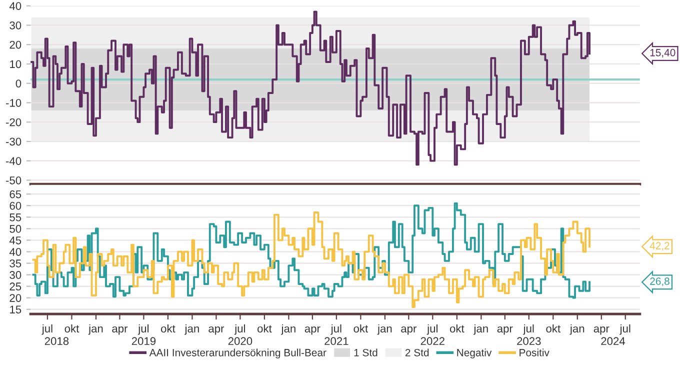 The image size is (680, 390). I want to click on y-tick-label: 25, so click(16, 286).